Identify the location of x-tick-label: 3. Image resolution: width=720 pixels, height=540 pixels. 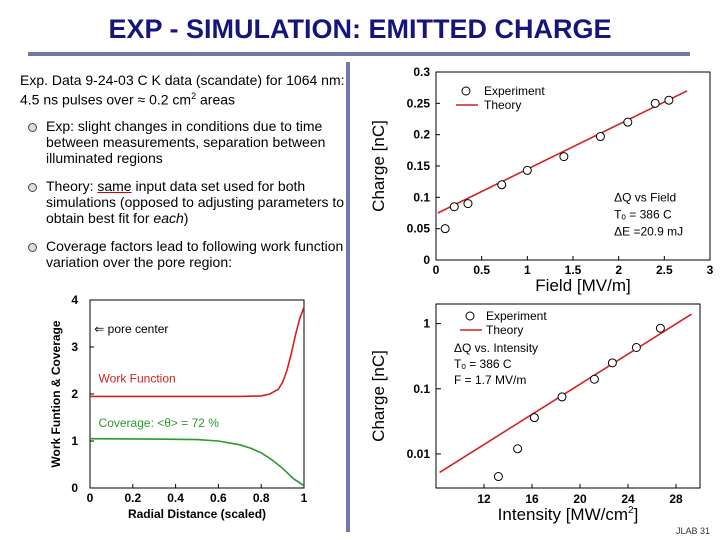
(710, 270).